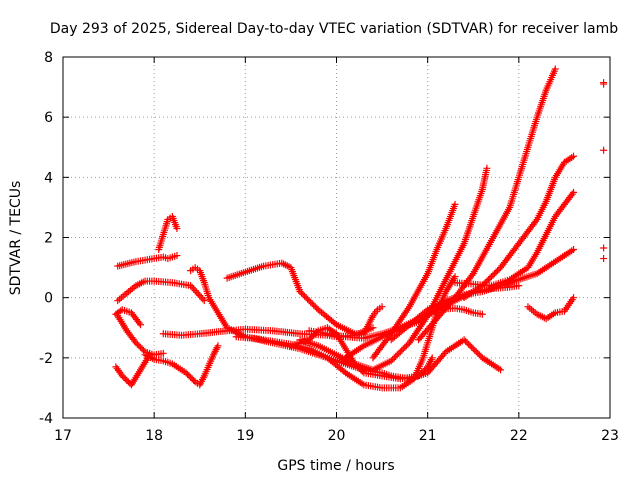 Image resolution: width=640 pixels, height=480 pixels. What do you see at coordinates (46, 419) in the screenshot?
I see `y-tick-label: -4` at bounding box center [46, 419].